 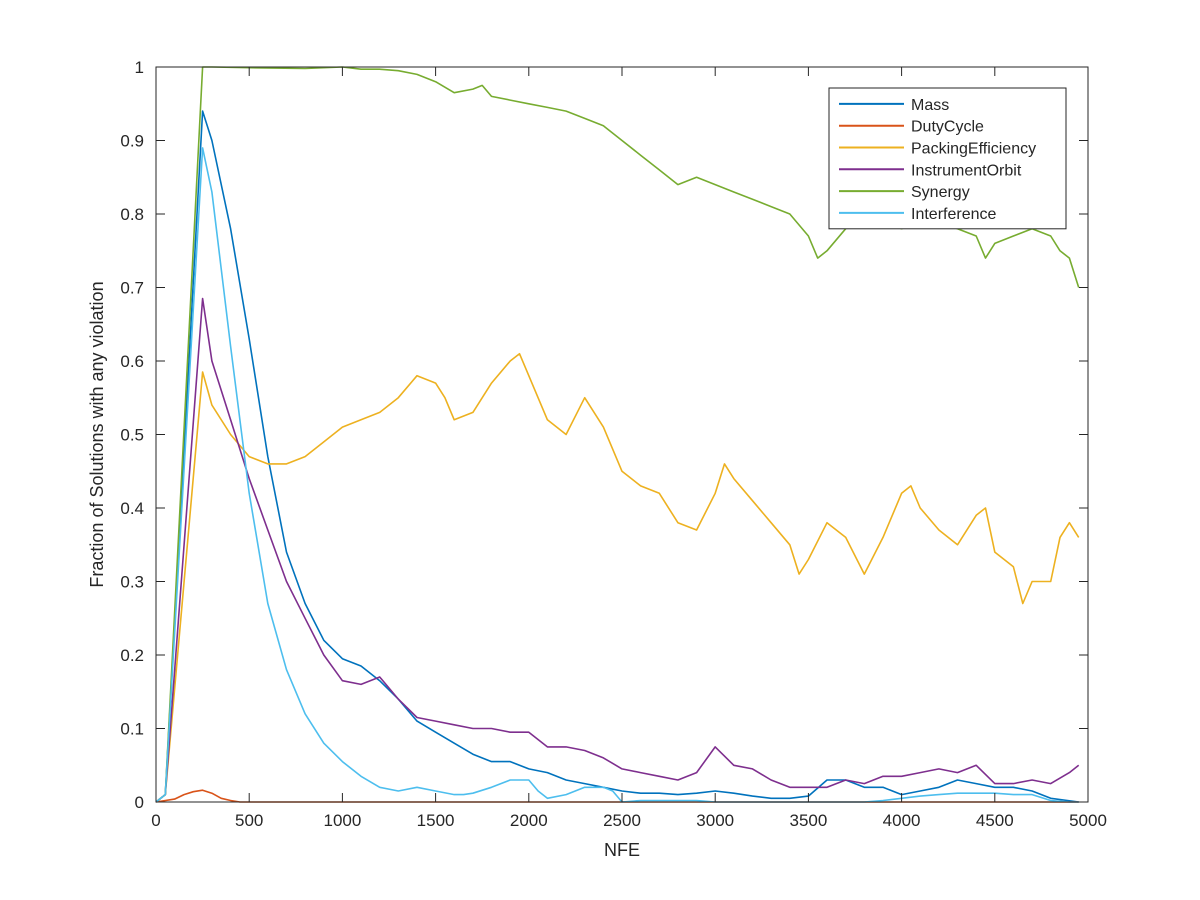 I want to click on x-tick-label: 3500, so click(x=808, y=820).